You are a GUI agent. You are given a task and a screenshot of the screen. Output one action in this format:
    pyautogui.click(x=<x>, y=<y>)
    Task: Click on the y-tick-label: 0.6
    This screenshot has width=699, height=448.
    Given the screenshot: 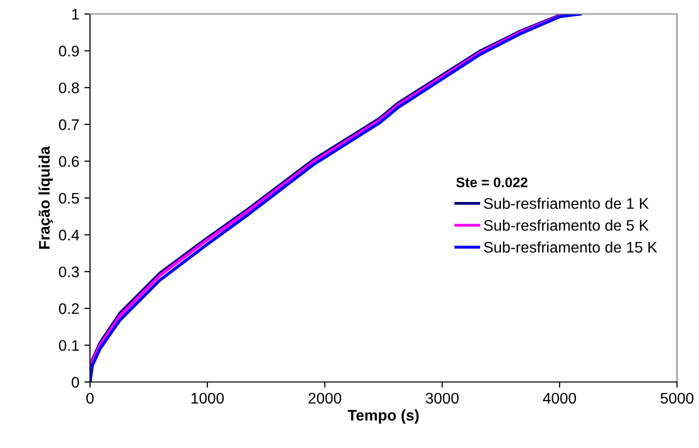 What is the action you would take?
    pyautogui.click(x=68, y=161)
    